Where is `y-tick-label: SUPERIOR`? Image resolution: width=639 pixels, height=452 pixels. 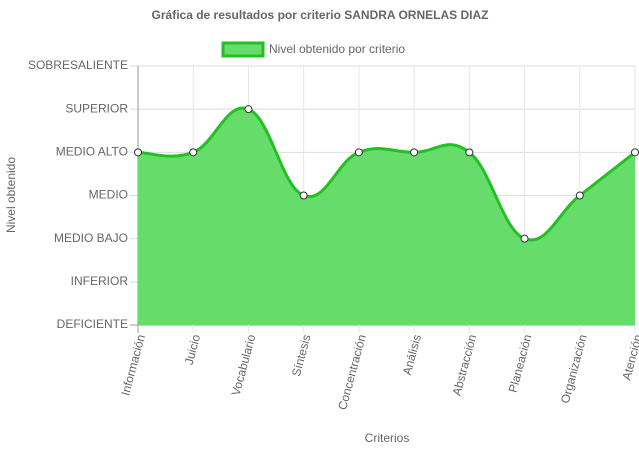
y-tick-label: SUPERIOR is located at coordinates (96, 108).